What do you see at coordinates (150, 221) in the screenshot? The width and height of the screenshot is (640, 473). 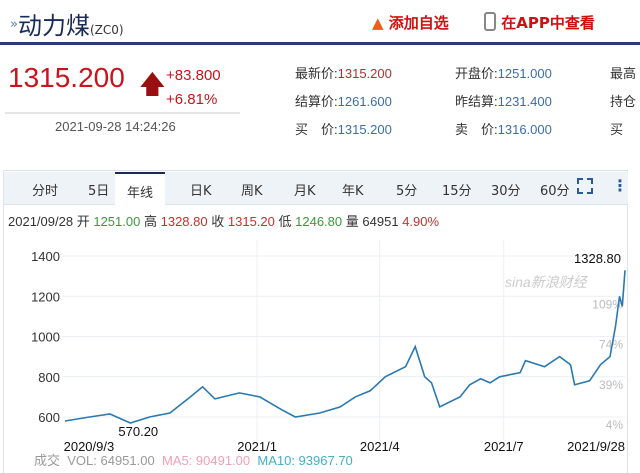 I see `high-label: 高` at bounding box center [150, 221].